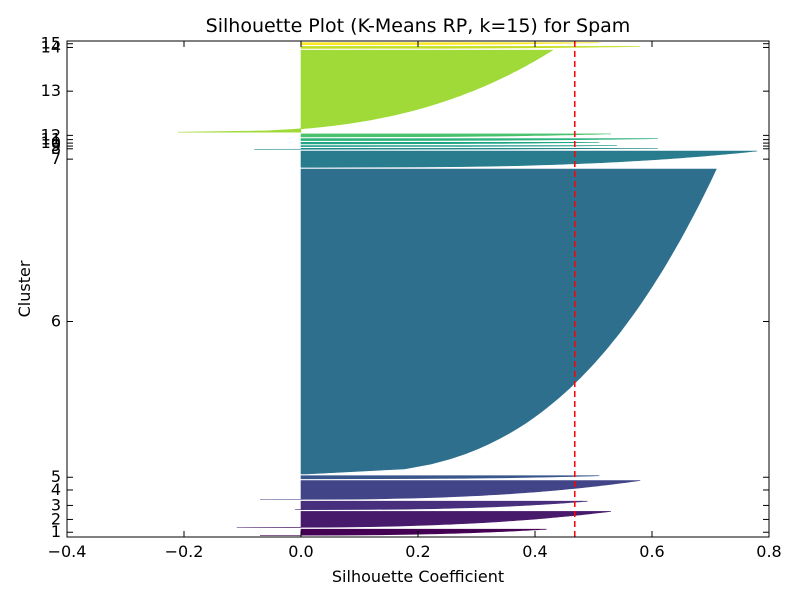 This screenshot has width=800, height=600. Describe the element at coordinates (768, 551) in the screenshot. I see `x-tick-label: 0.8` at that location.